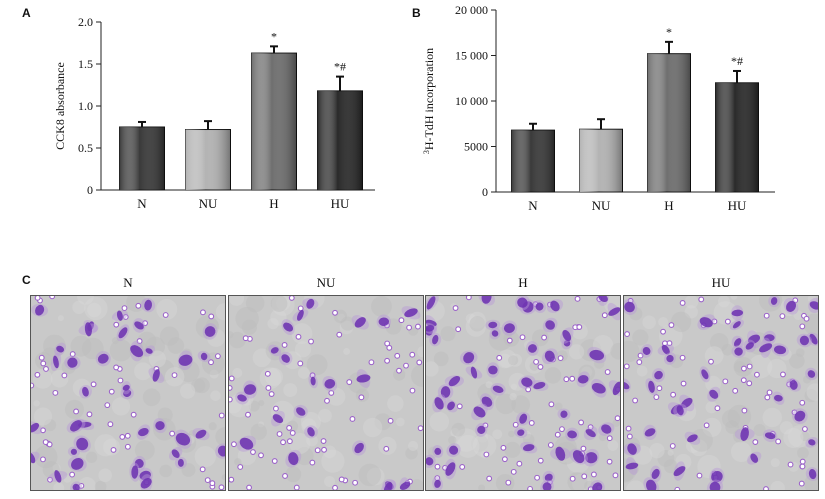 The height and width of the screenshot is (499, 825). What do you see at coordinates (85, 106) in the screenshot?
I see `y-tick-label: 1.0` at bounding box center [85, 106].